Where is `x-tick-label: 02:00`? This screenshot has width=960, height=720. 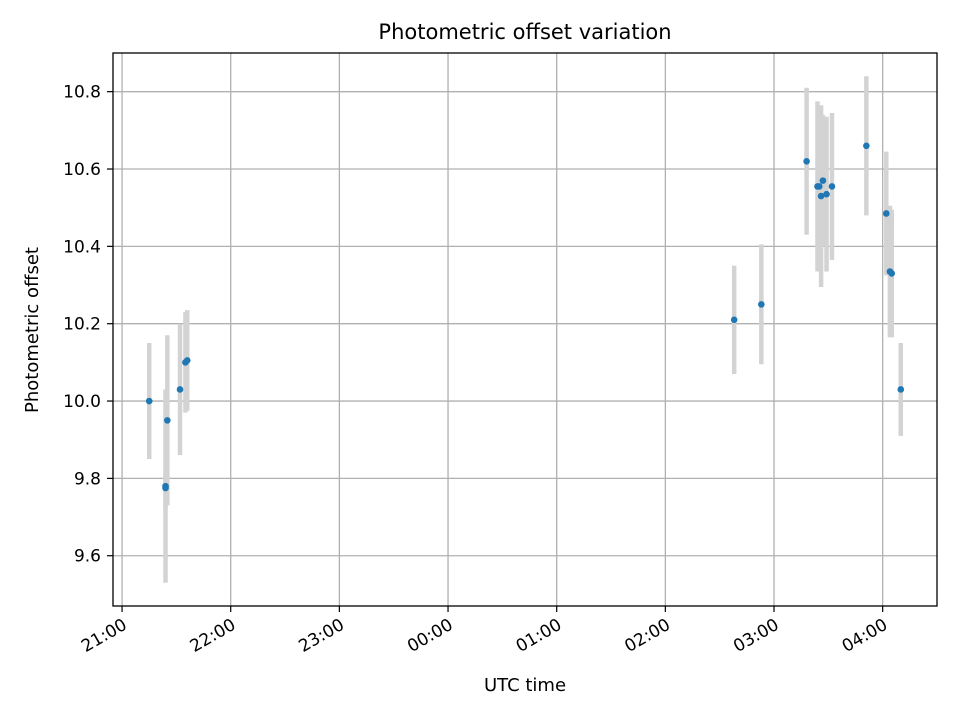 x-tick-label: 02:00 is located at coordinates (647, 636).